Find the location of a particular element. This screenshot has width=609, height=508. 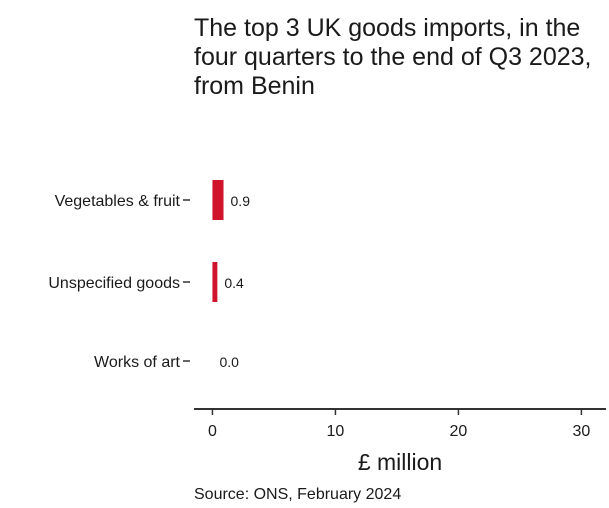

x-axis-title: £ million is located at coordinates (400, 462).